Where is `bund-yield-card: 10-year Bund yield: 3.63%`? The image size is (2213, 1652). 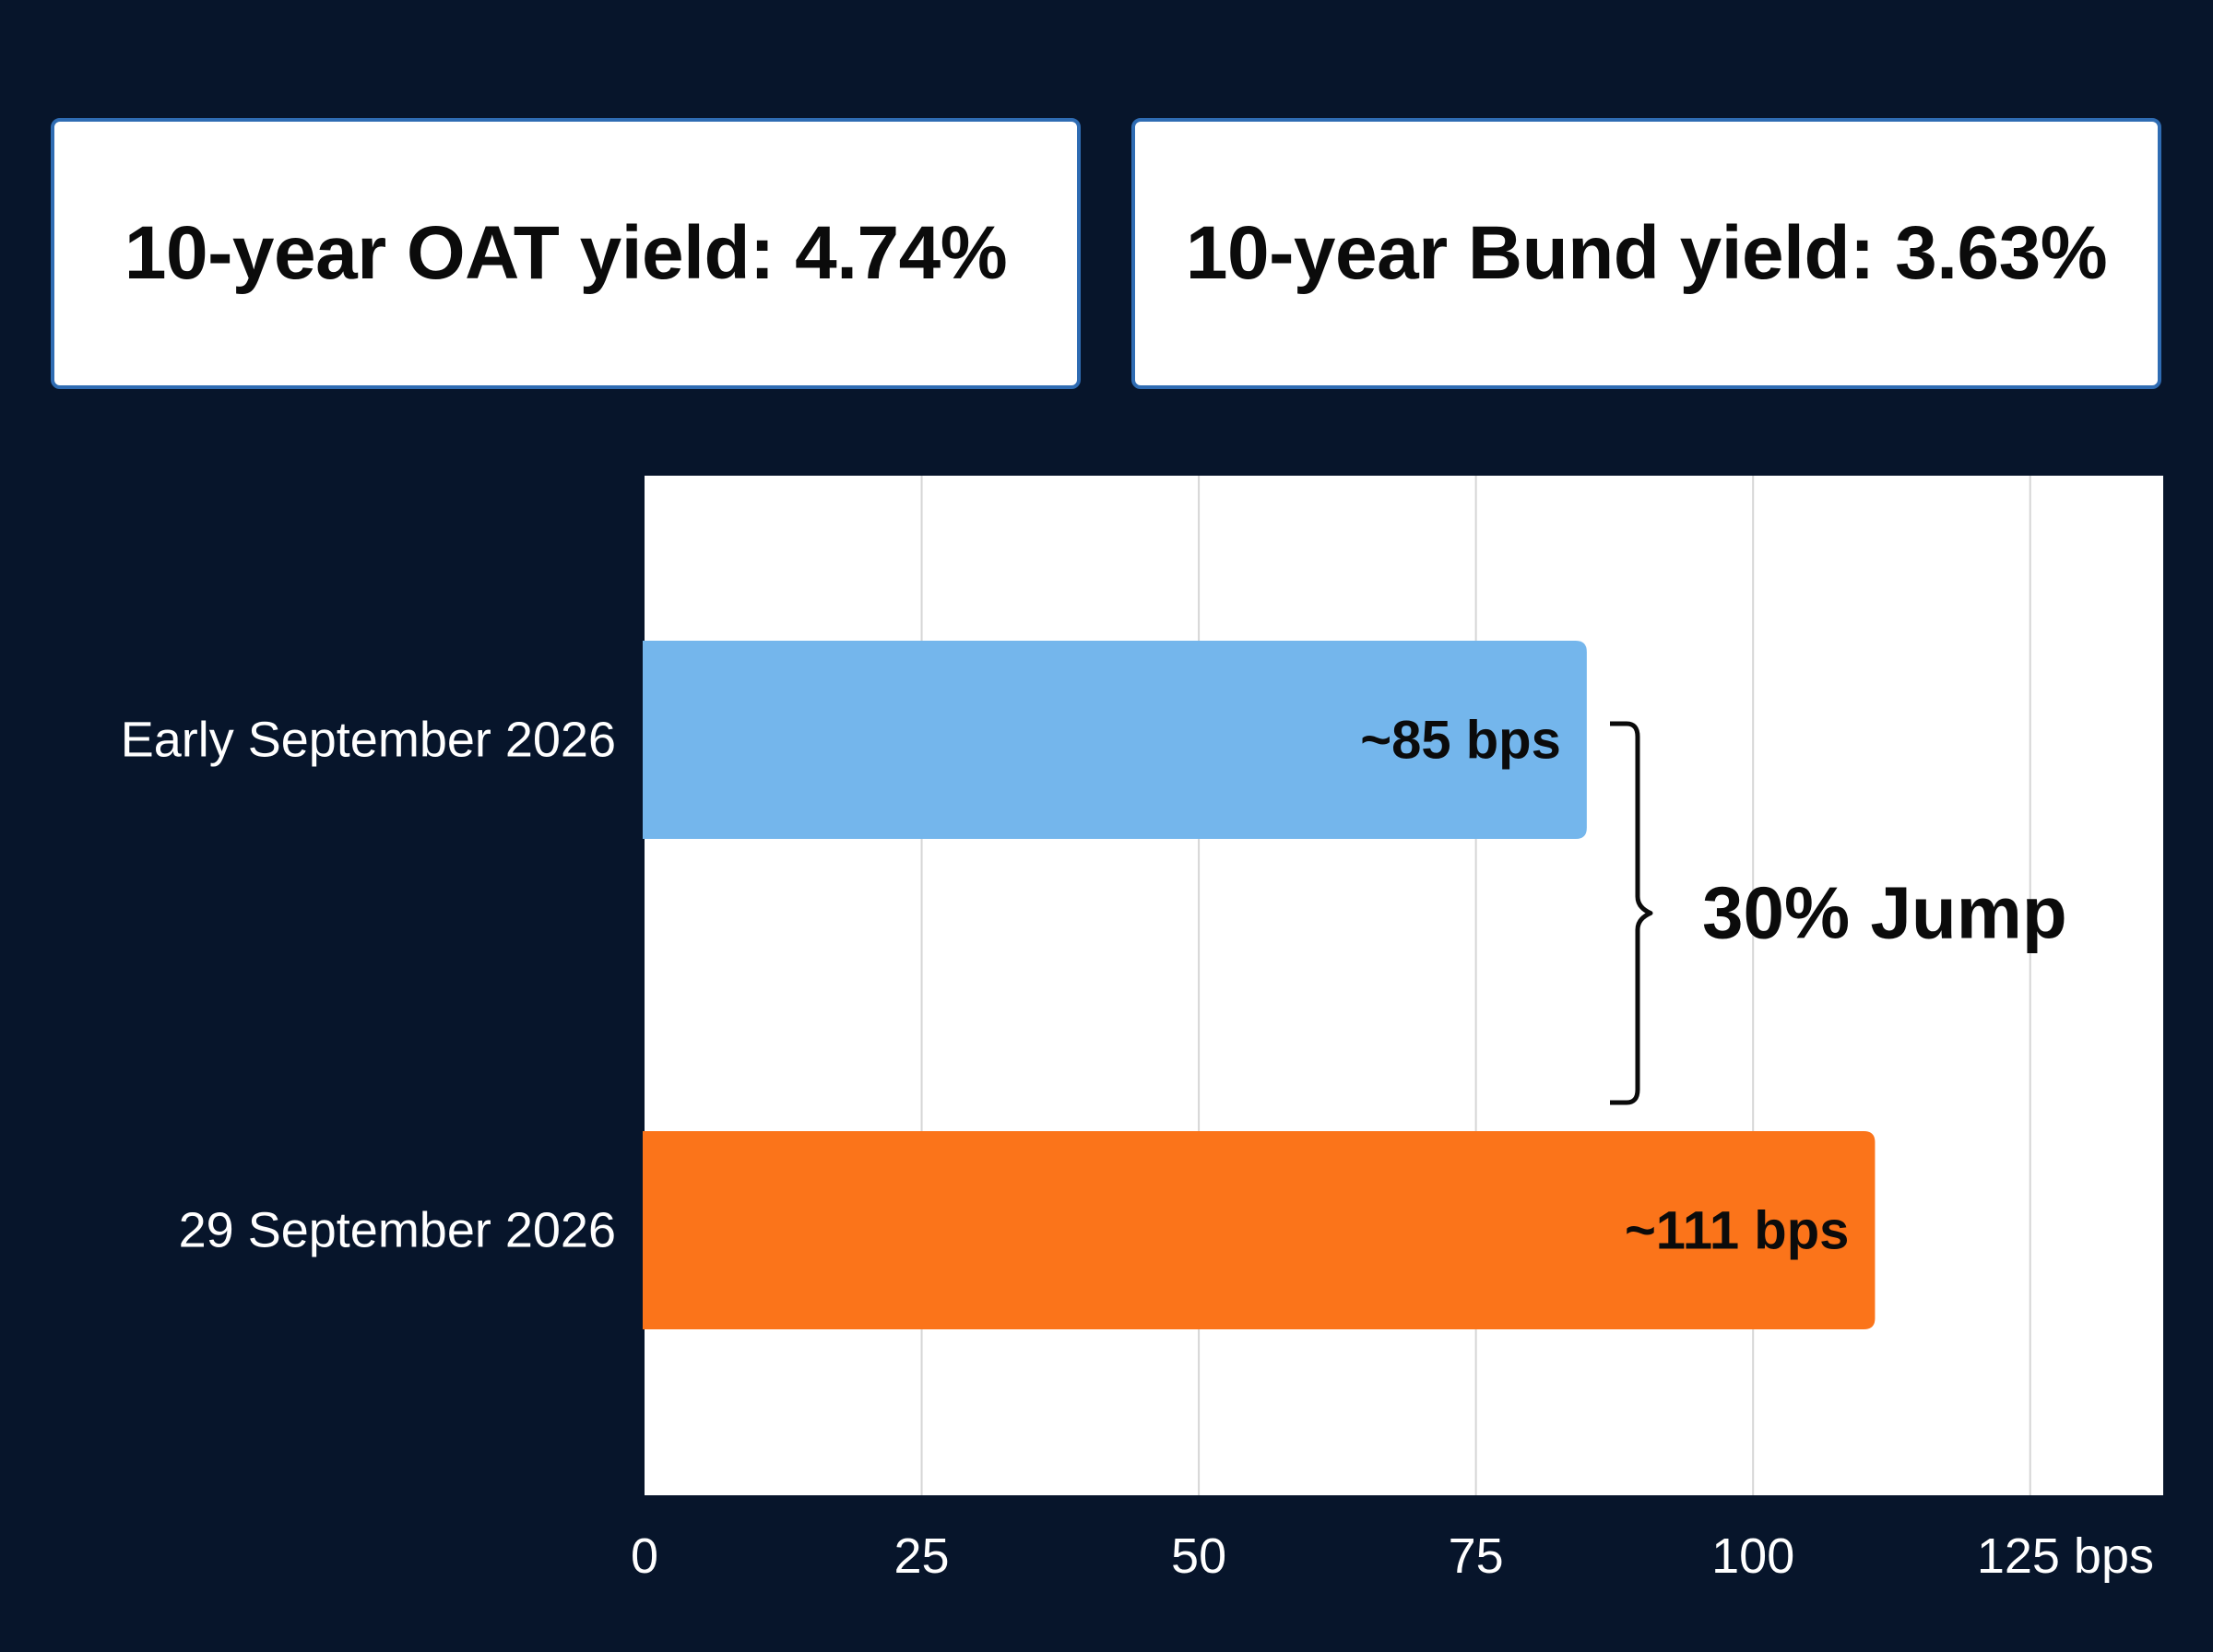
bund-yield-card: 10-year Bund yield: 3.63% is located at coordinates (1646, 253).